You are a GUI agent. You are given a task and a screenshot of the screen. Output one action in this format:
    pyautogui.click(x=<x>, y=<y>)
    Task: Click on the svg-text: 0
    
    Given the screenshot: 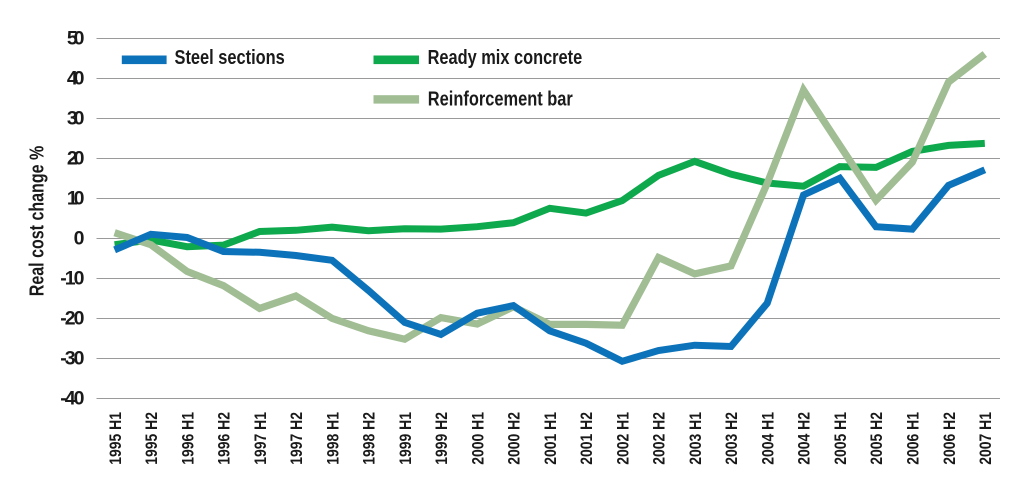 What is the action you would take?
    pyautogui.click(x=79, y=238)
    